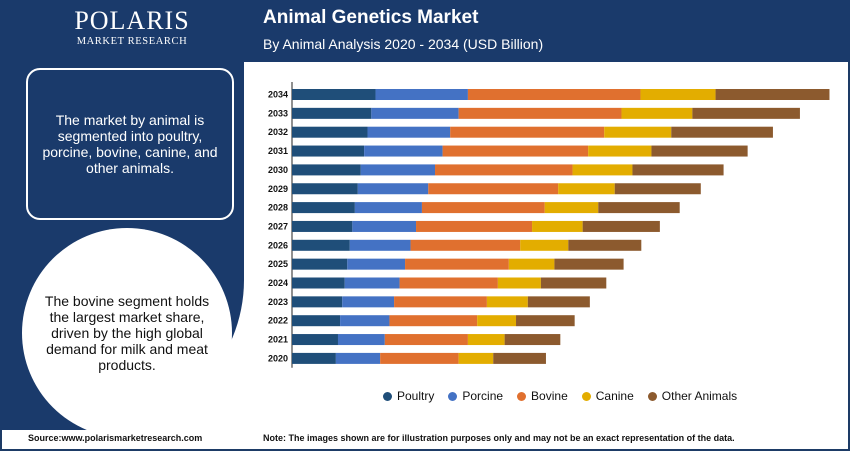 This screenshot has width=850, height=451. What do you see at coordinates (278, 189) in the screenshot?
I see `y-tick-label: 2029` at bounding box center [278, 189].